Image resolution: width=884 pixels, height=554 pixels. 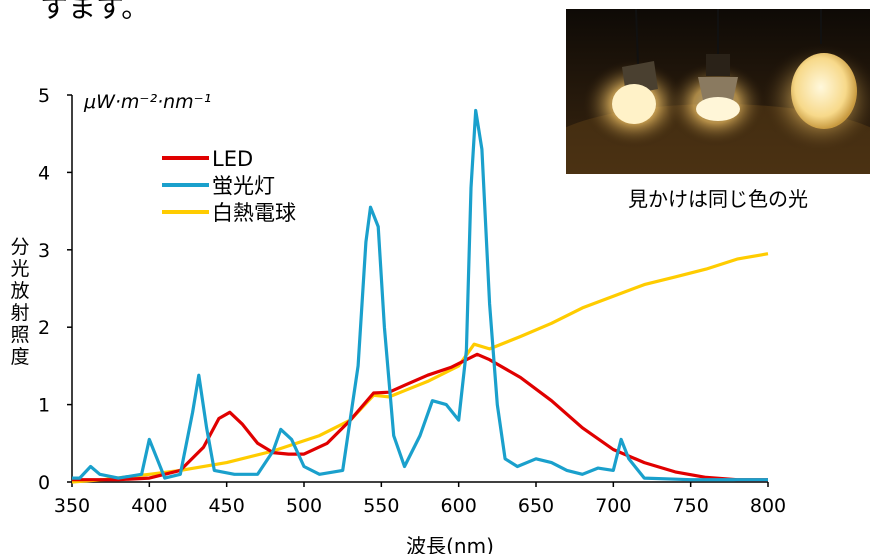 I want to click on y-tick-label: 4, so click(x=44, y=173).